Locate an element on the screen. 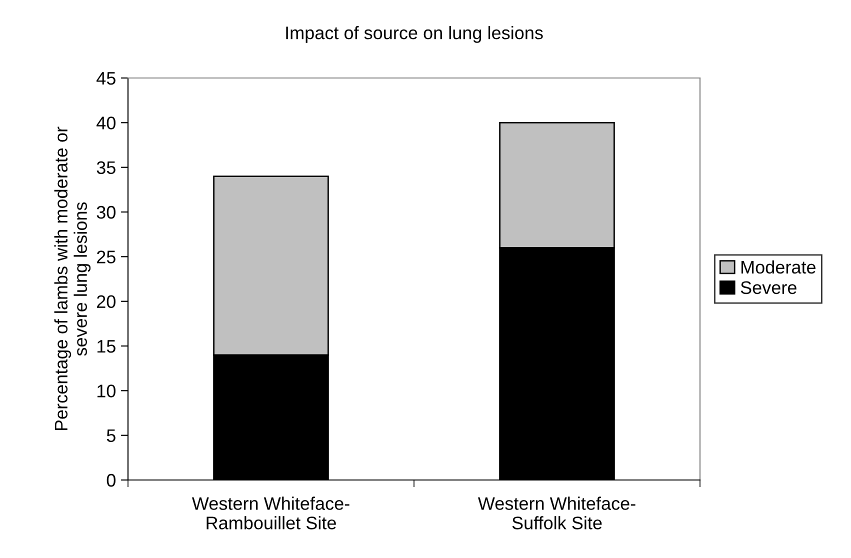 The width and height of the screenshot is (851, 558). y-tick-label: 20 is located at coordinates (106, 301).